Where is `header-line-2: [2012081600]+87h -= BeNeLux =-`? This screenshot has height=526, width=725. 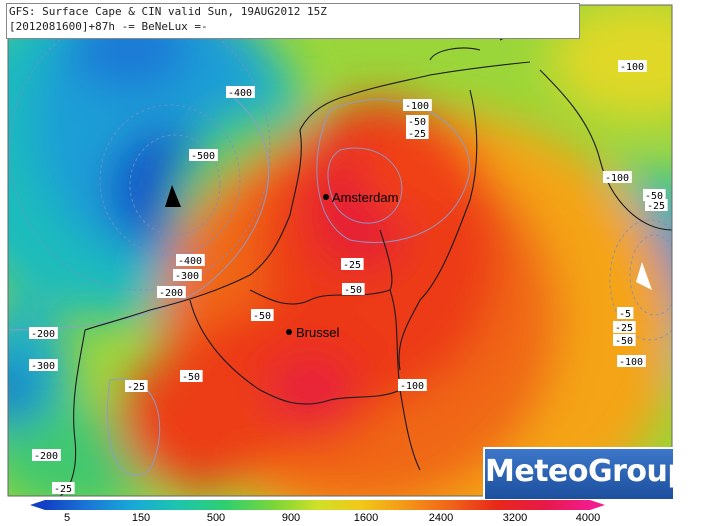
header-line-2: [2012081600]+87h -= BeNeLux =- is located at coordinates (108, 26).